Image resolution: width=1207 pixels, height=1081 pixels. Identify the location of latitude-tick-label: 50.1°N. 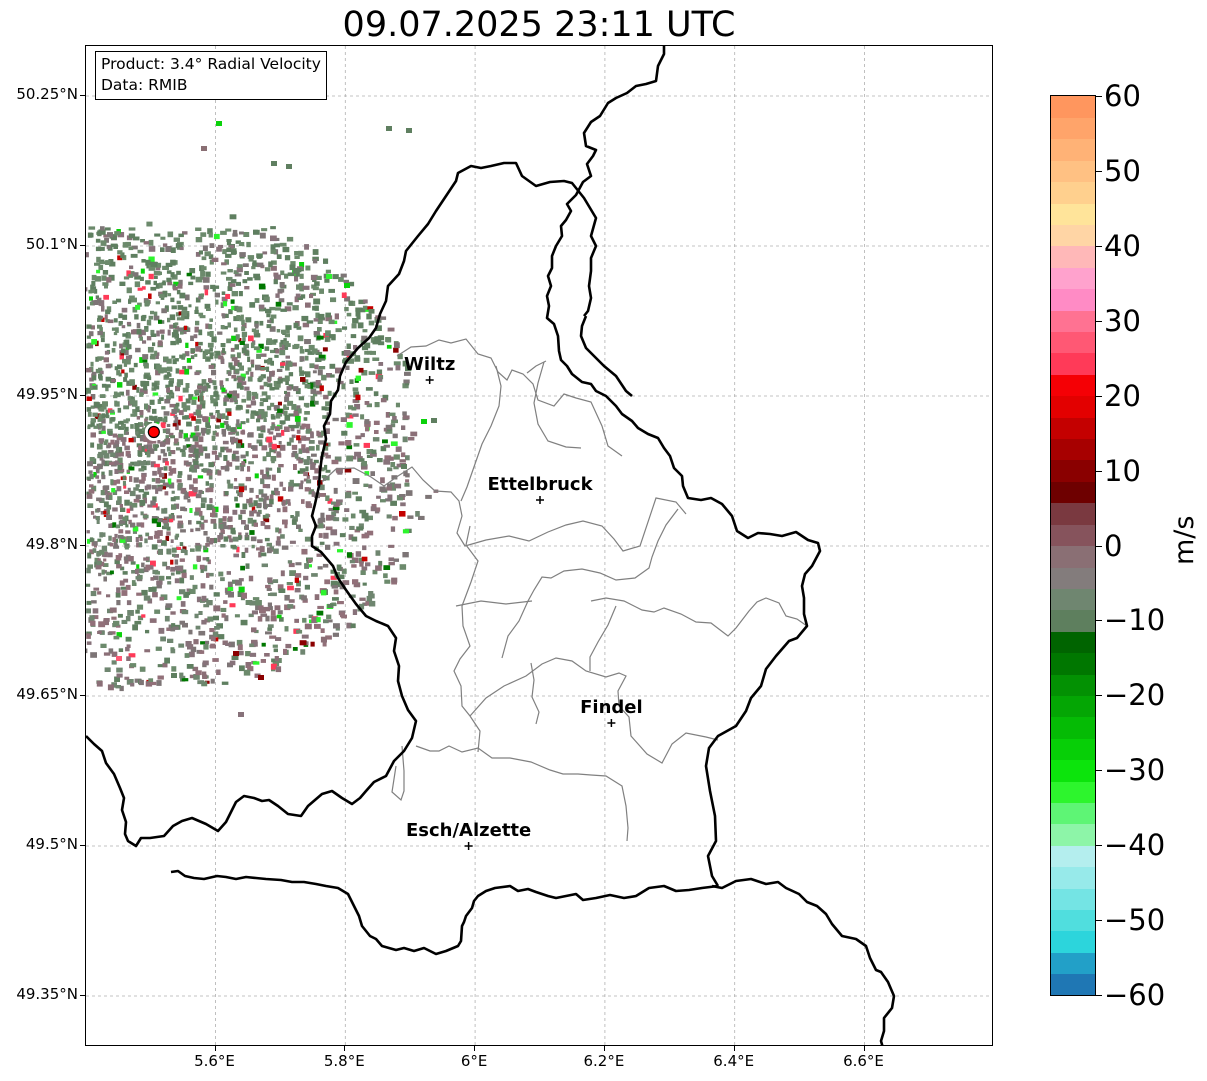
(51, 244).